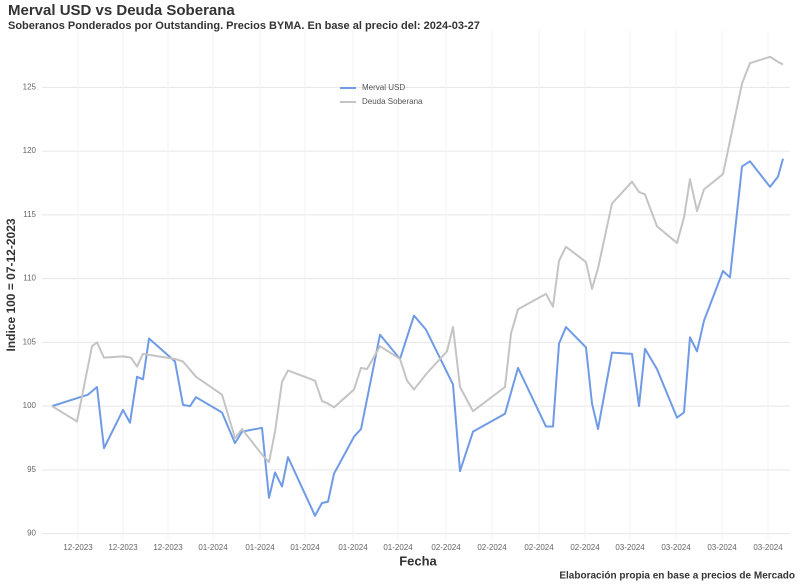 The width and height of the screenshot is (800, 584). What do you see at coordinates (383, 87) in the screenshot?
I see `legend-label: Merval USD` at bounding box center [383, 87].